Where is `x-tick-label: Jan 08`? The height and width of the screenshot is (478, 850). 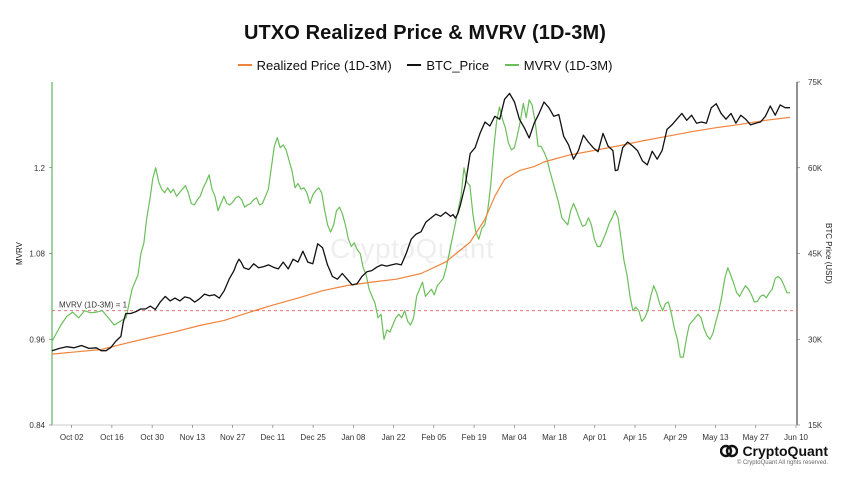 x-tick-label: Jan 08 is located at coordinates (353, 437).